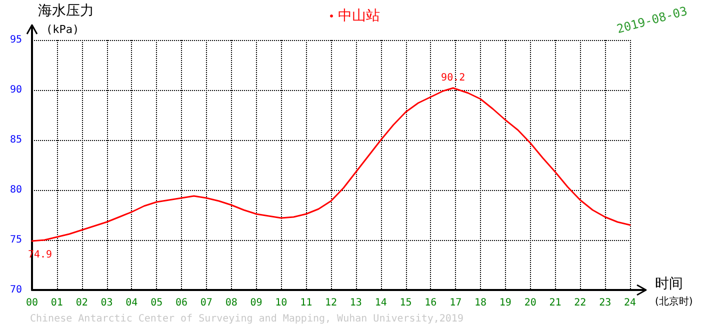 Image resolution: width=710 pixels, height=328 pixels. I want to click on x-tick-label: 08, so click(231, 303).